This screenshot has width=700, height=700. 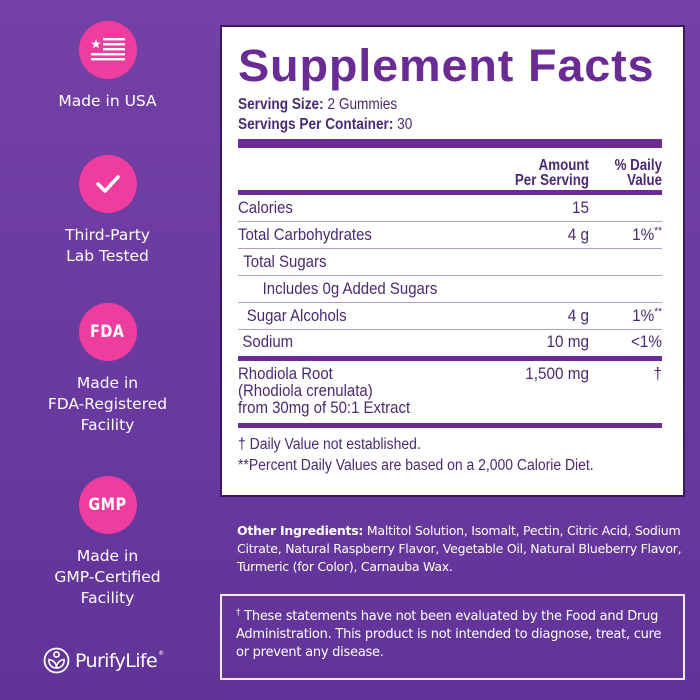 I want to click on divider-thick, so click(x=450, y=143).